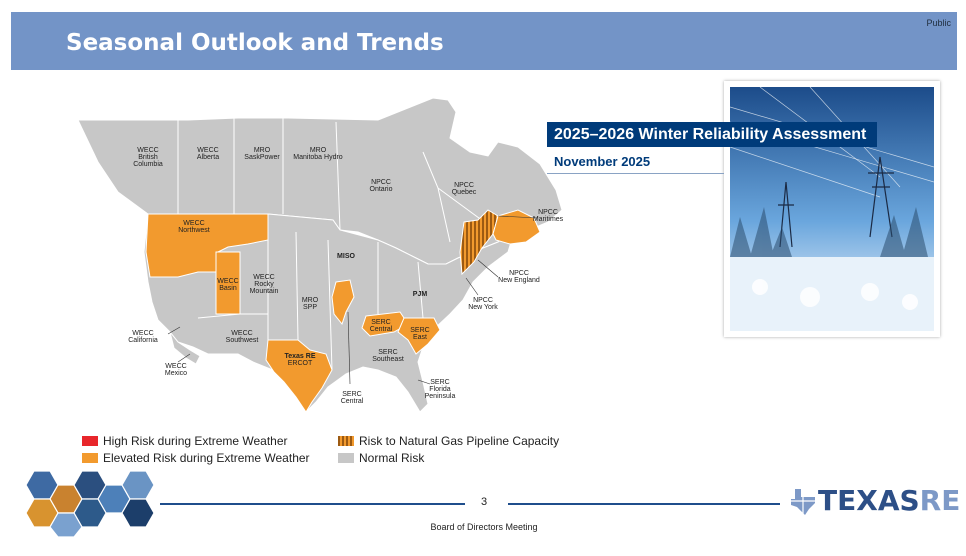  I want to click on label-serc-southeast: SERC Southeast, so click(388, 356).